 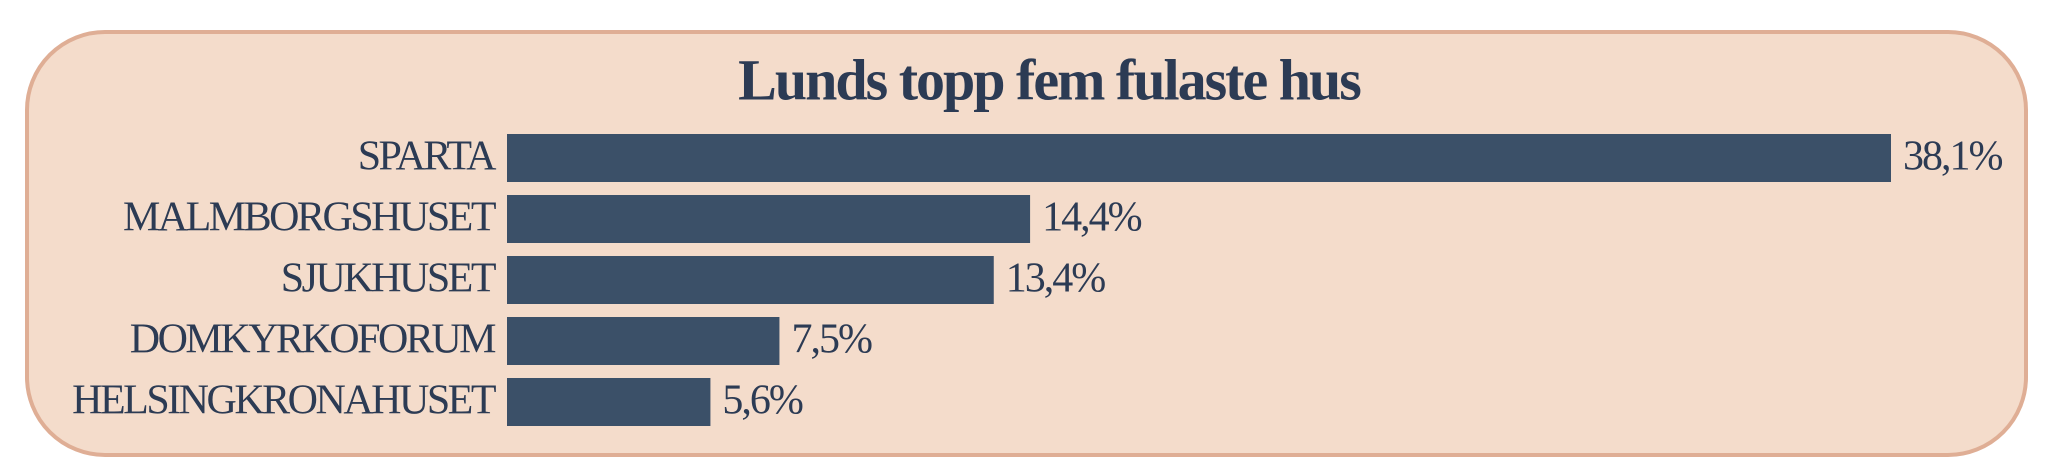 What do you see at coordinates (1056, 279) in the screenshot?
I see `value-label: 13,4%` at bounding box center [1056, 279].